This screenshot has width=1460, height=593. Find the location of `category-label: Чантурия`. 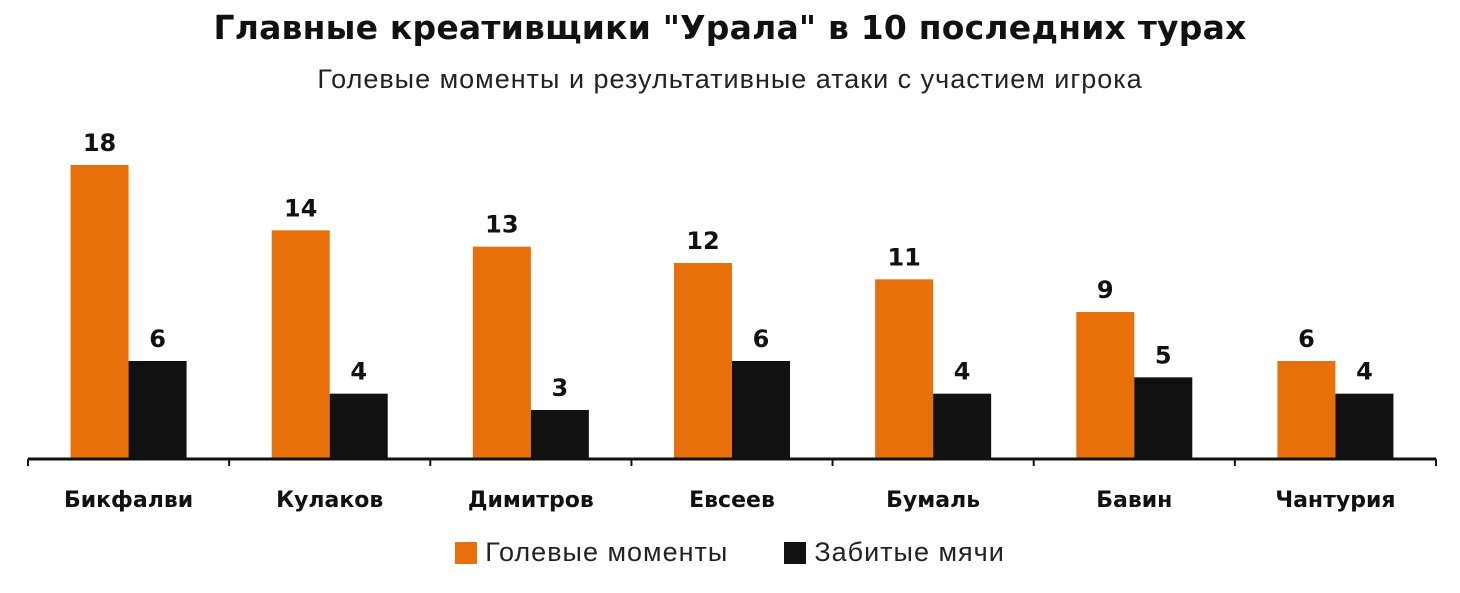

category-label: Чантурия is located at coordinates (1335, 500).